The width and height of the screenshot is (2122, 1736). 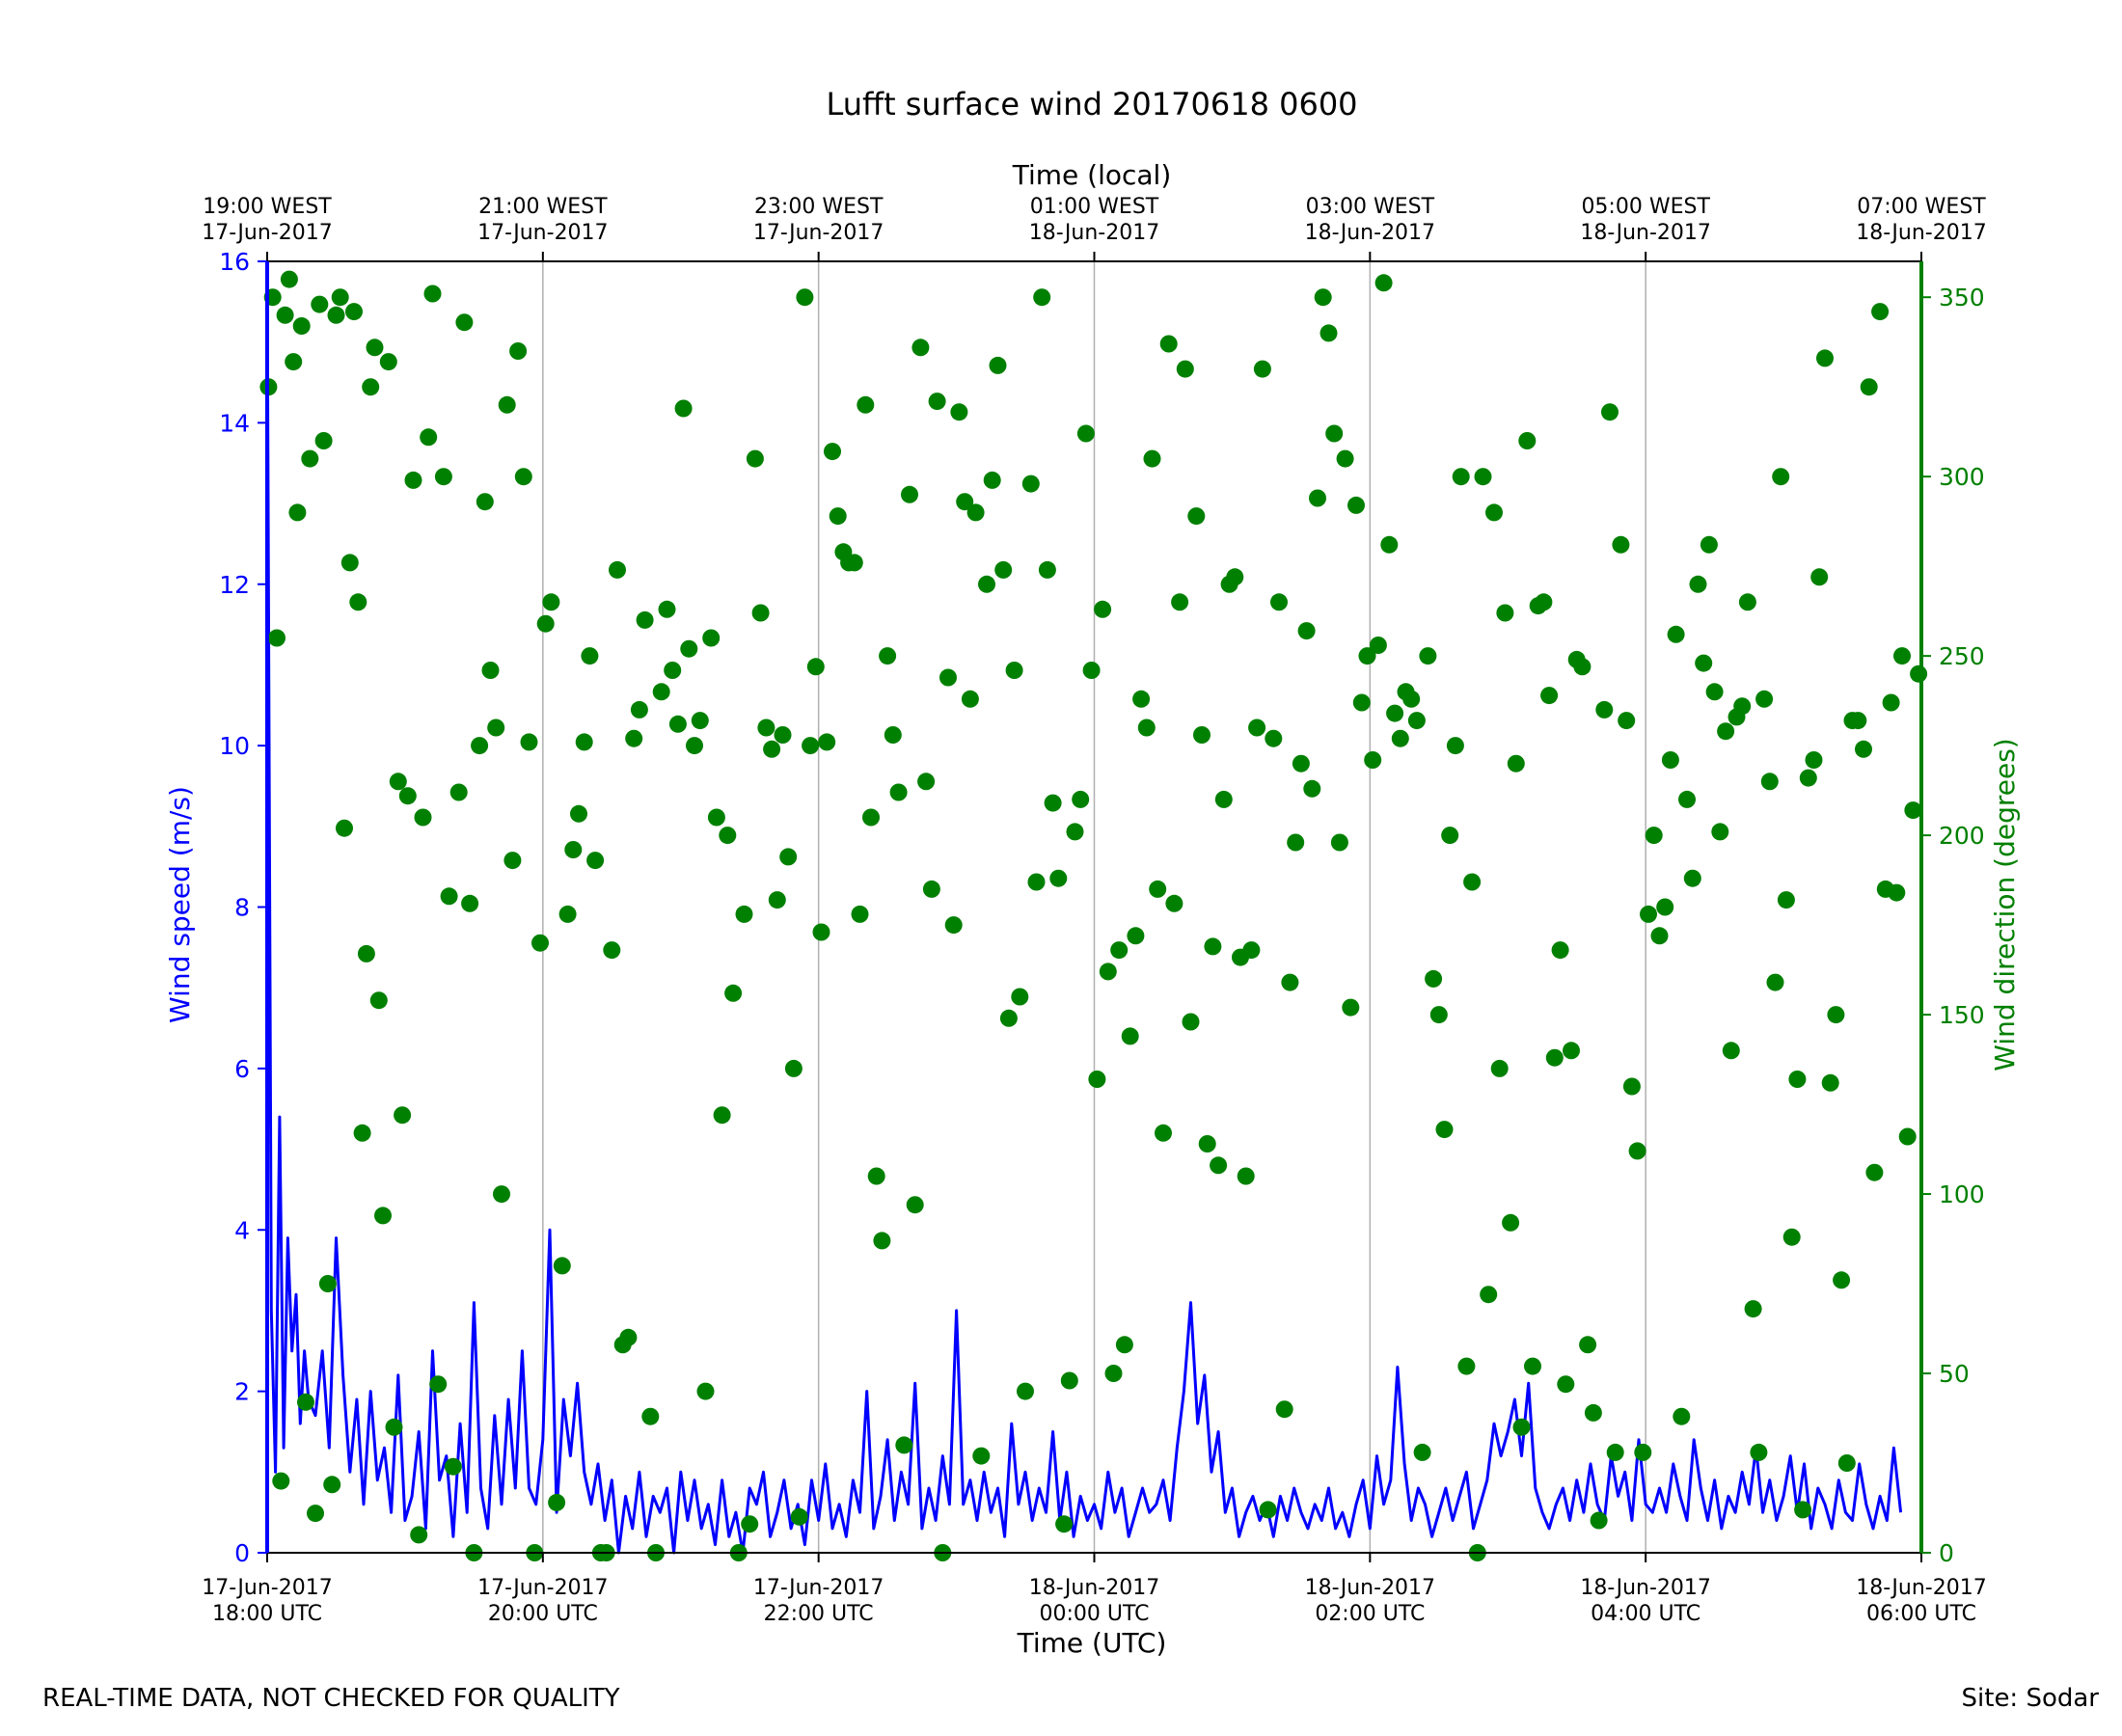 I want to click on right-tick-label: 350, so click(x=1962, y=298).